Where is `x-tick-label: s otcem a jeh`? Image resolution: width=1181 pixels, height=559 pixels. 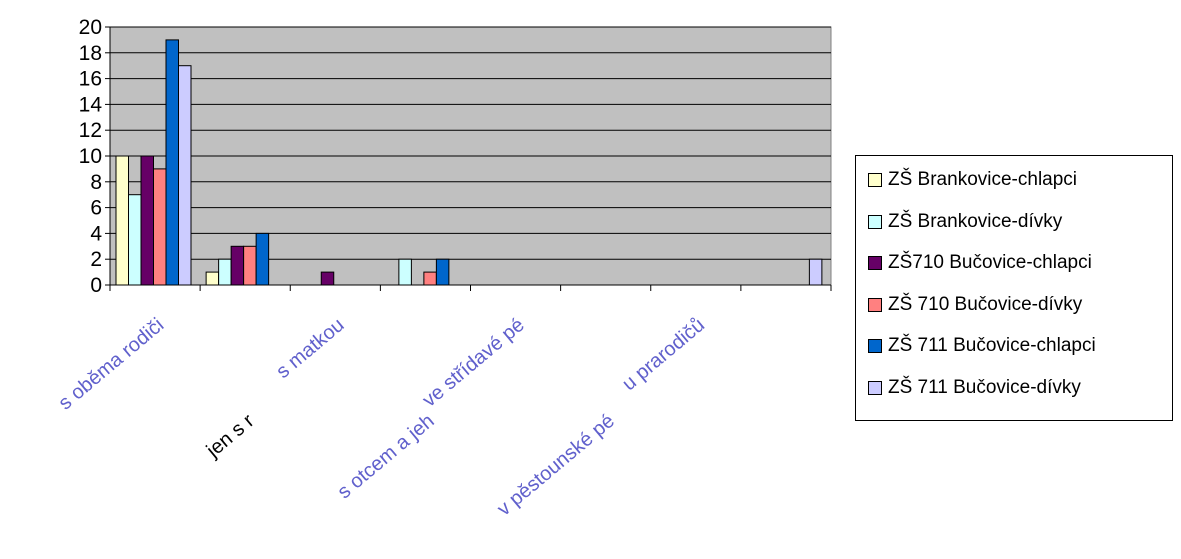 x-tick-label: s otcem a jeh is located at coordinates (385, 456).